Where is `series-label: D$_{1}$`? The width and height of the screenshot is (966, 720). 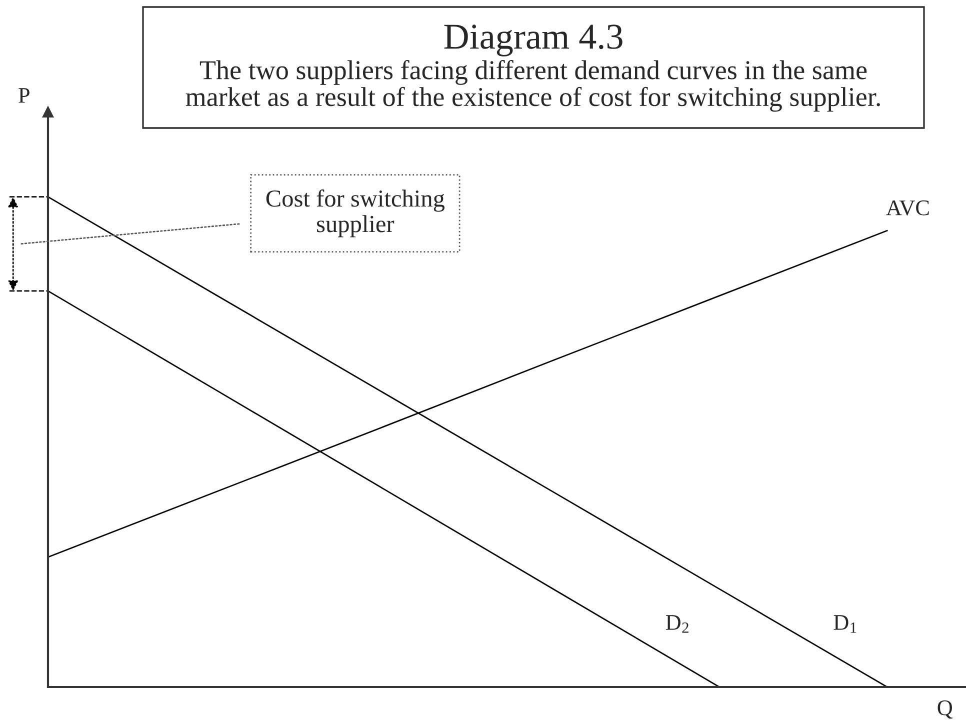
series-label: D$_{1}$ is located at coordinates (845, 624).